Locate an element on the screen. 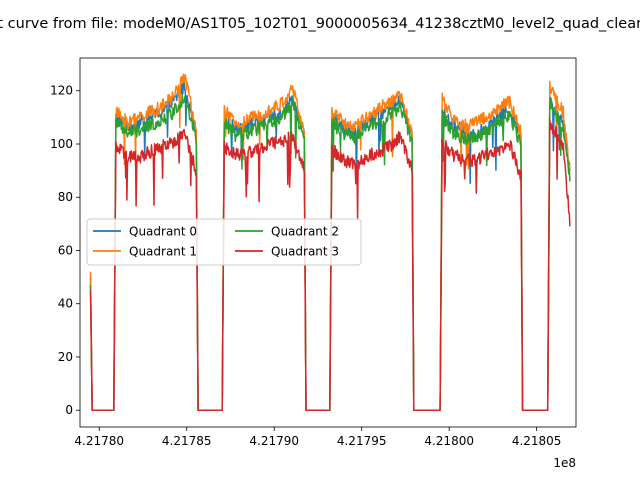 The image size is (640, 480). y-tick-label: 40 is located at coordinates (65, 304).